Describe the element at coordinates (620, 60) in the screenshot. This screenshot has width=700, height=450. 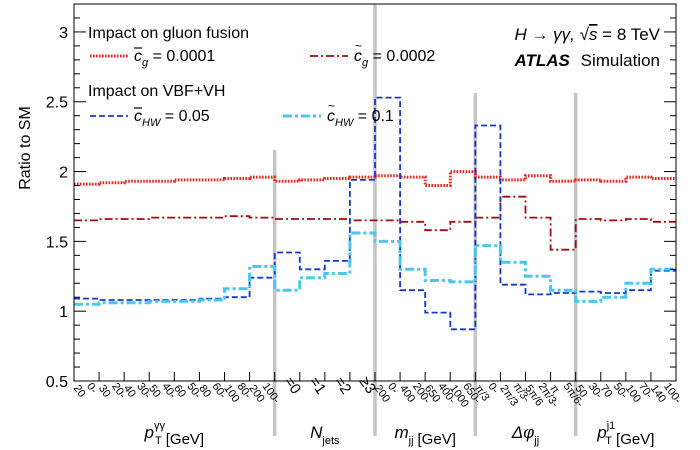
I see `header-brand-suffix: Simulation` at that location.